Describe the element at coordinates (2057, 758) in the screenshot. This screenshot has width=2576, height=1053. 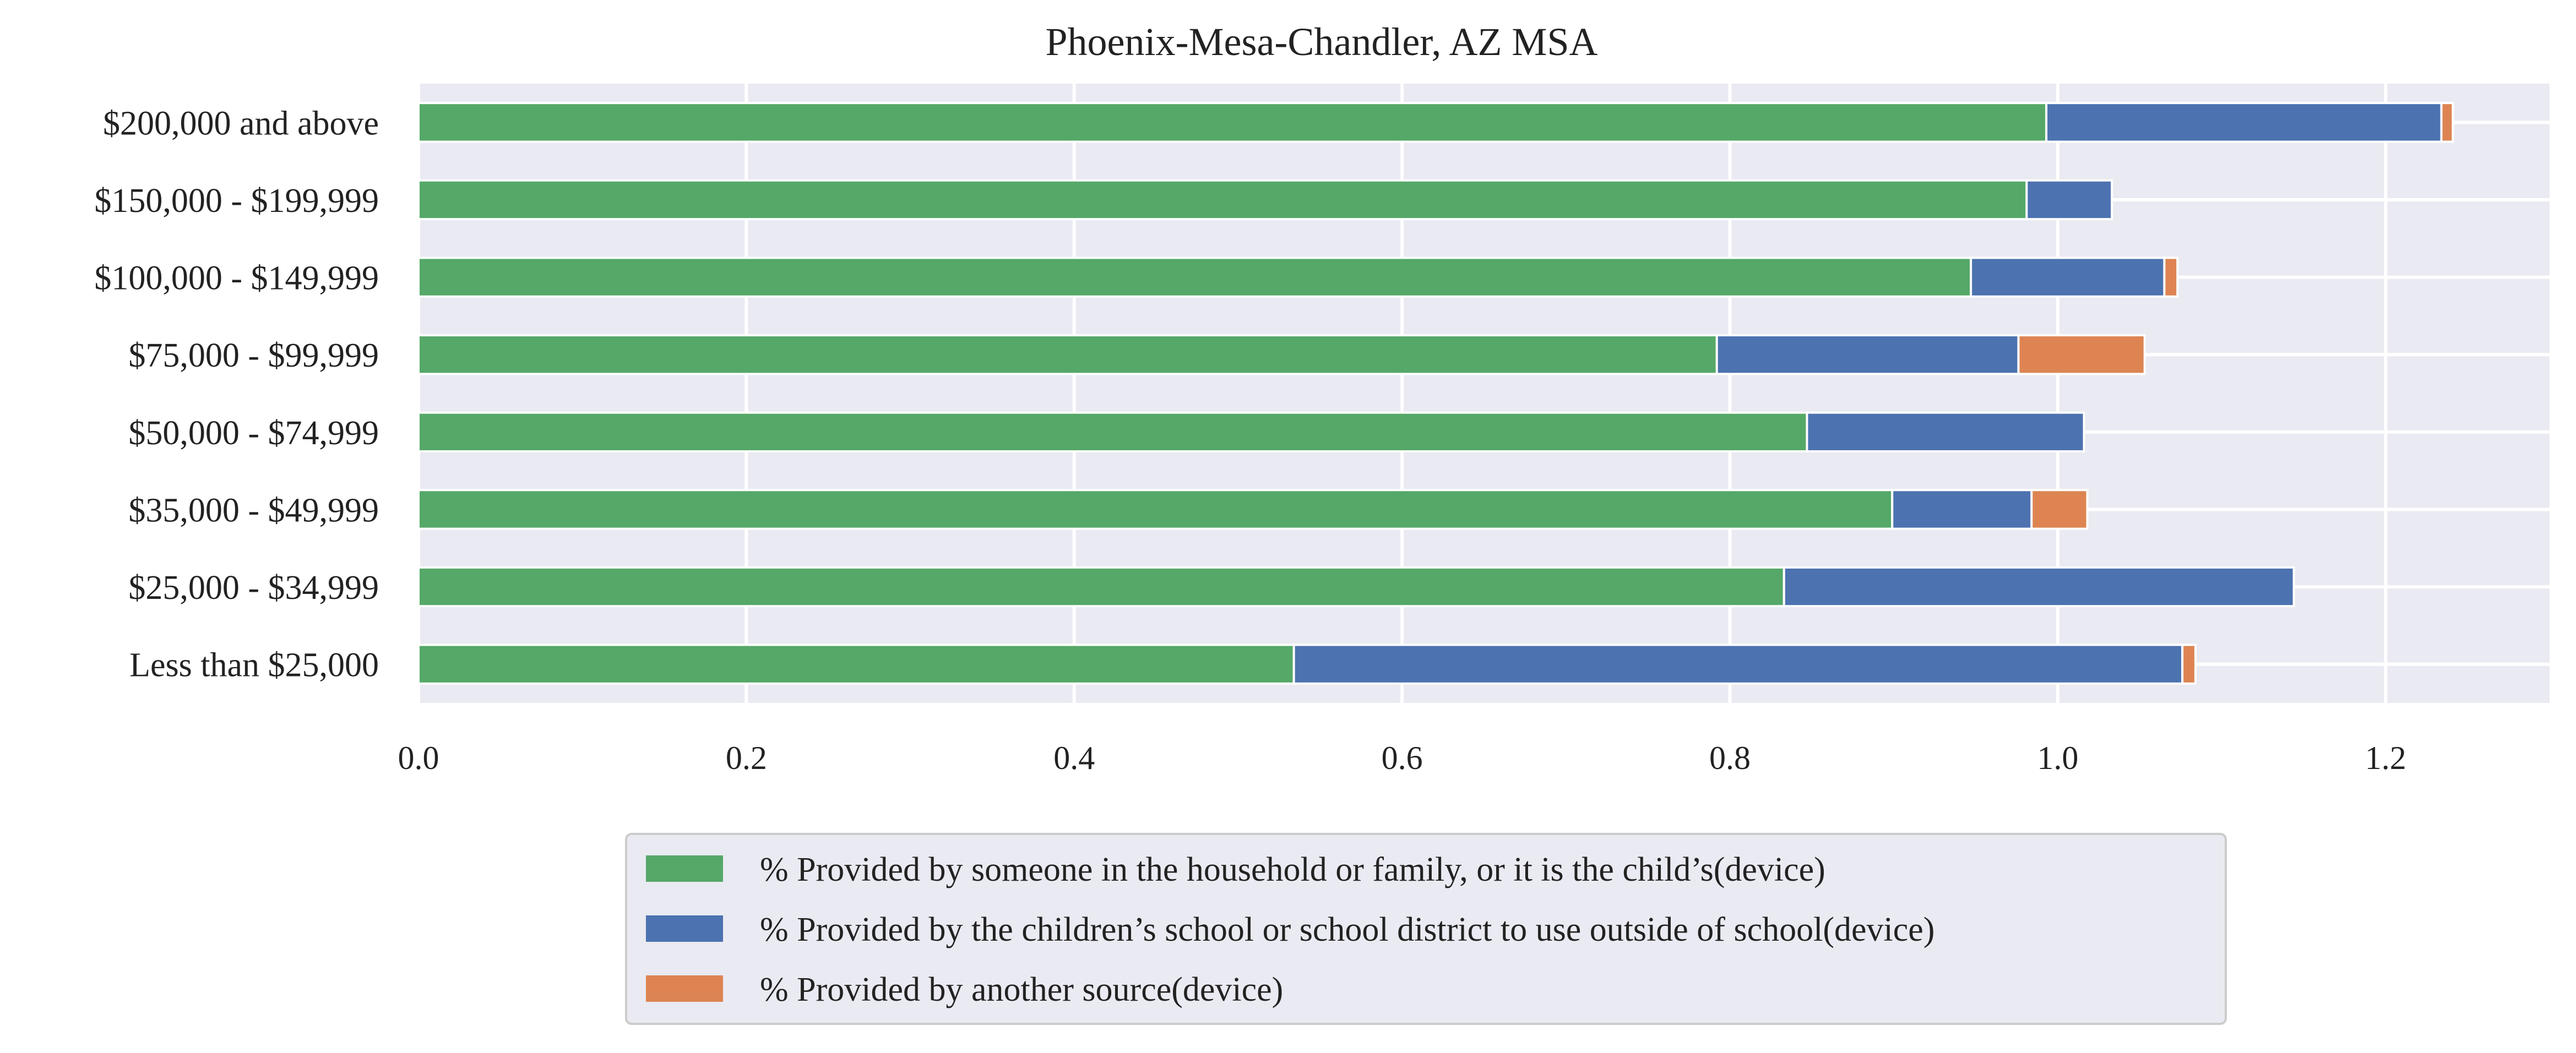
I see `x-tick-label: 1.0` at that location.